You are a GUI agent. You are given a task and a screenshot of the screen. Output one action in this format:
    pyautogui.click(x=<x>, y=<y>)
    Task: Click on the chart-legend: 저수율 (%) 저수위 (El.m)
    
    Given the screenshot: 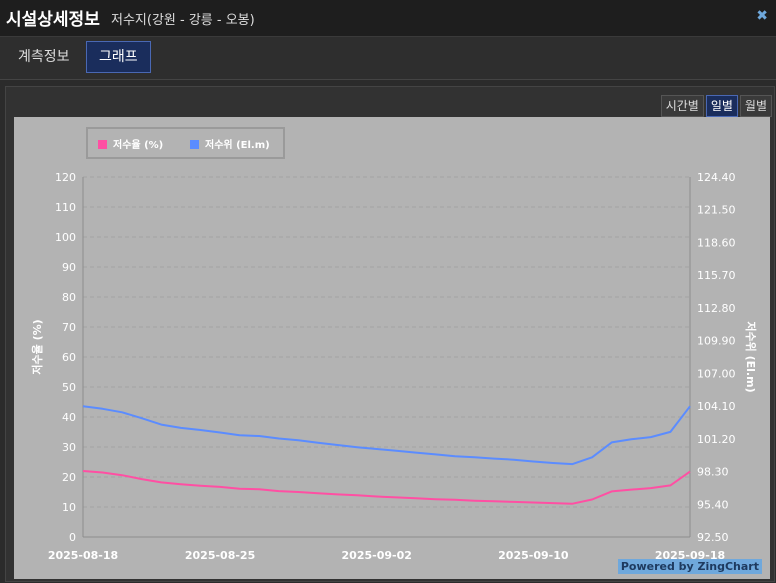 What is the action you would take?
    pyautogui.click(x=185, y=143)
    